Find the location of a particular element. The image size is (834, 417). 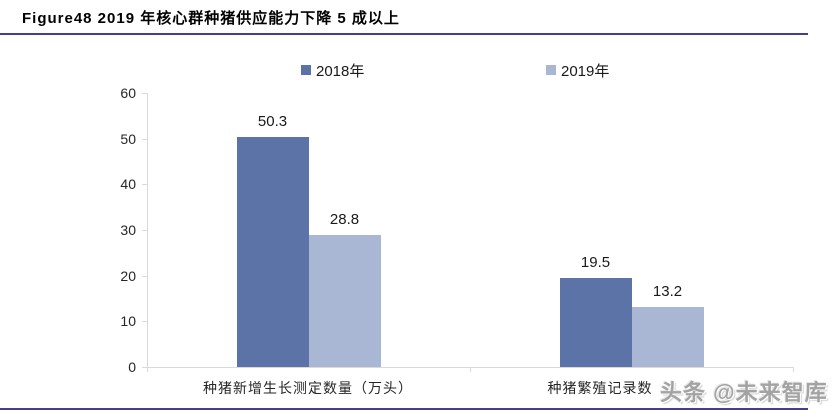

y-axis-tick-label: 10 is located at coordinates (128, 321).